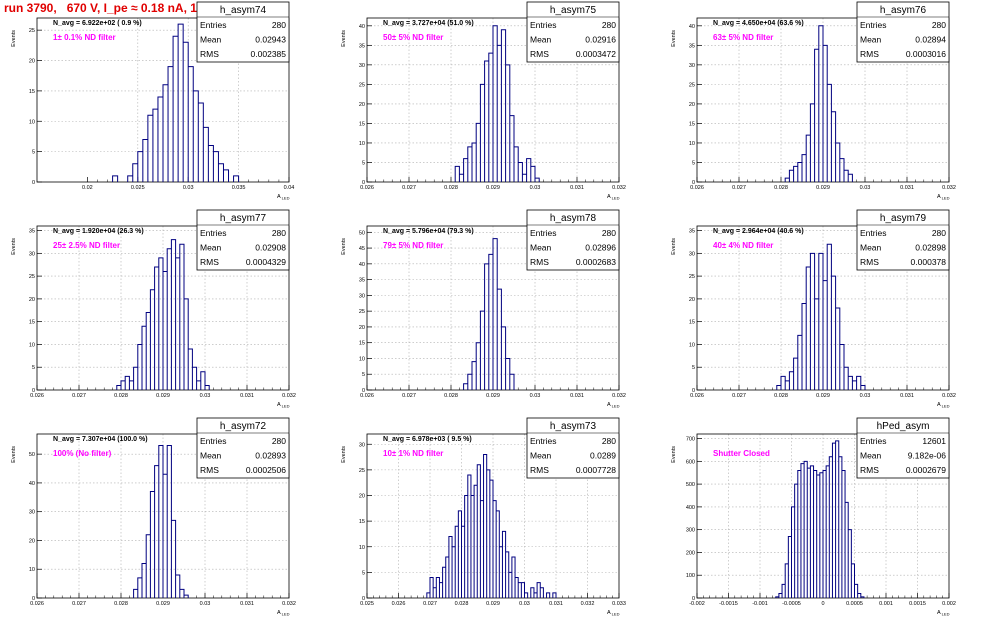 The width and height of the screenshot is (996, 622). Describe the element at coordinates (363, 163) in the screenshot. I see `y-tick-label: 5` at that location.